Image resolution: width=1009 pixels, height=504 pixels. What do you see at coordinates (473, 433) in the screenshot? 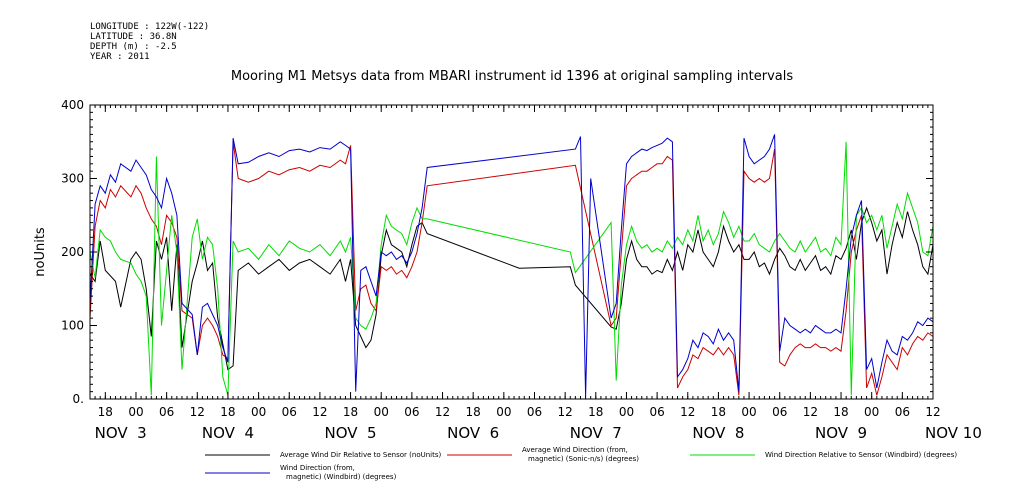
I see `x-day-label: NOV 6` at bounding box center [473, 433].